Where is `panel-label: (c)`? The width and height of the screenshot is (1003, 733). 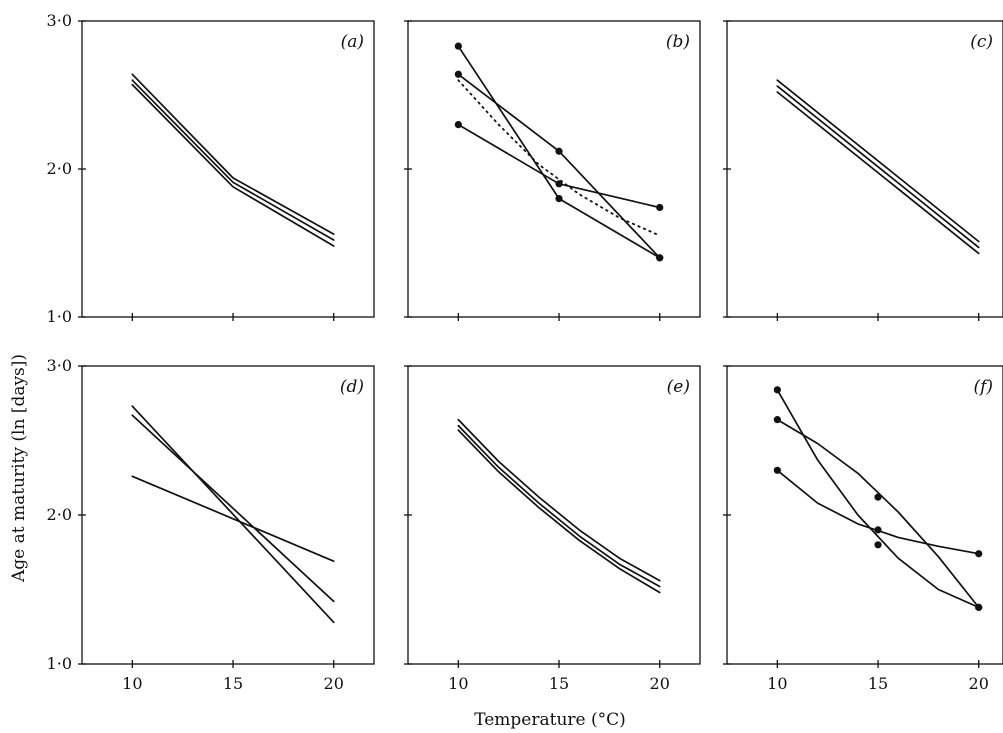 panel-label: (c) is located at coordinates (981, 42).